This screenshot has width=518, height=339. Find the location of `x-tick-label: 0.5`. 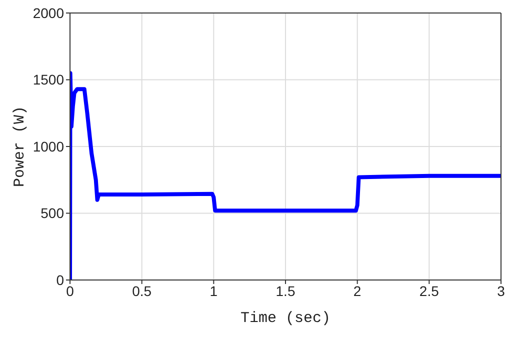

x-tick-label: 0.5 is located at coordinates (142, 290).